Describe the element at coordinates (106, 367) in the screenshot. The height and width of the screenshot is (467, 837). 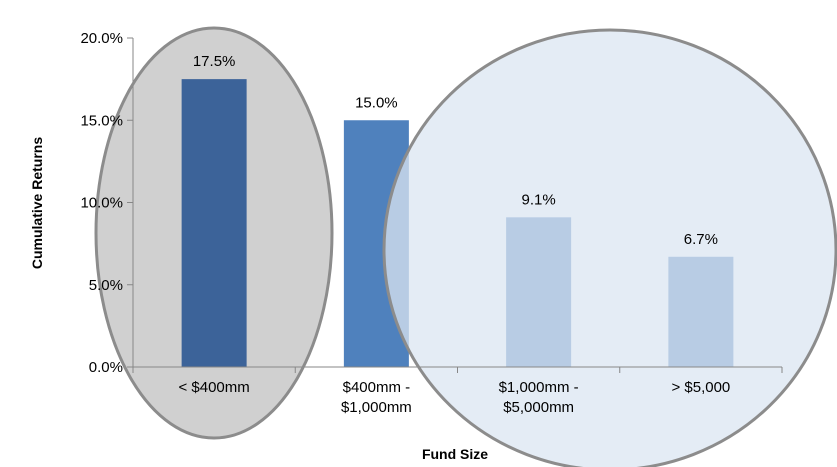
I see `y-tick-label: 0.0%` at that location.